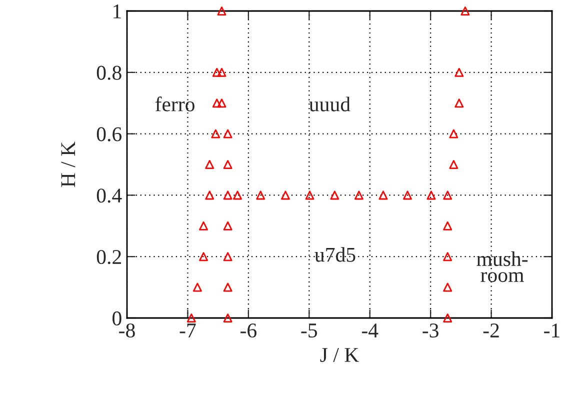 The height and width of the screenshot is (400, 562). Describe the element at coordinates (117, 11) in the screenshot. I see `y-tick-label: 1` at that location.